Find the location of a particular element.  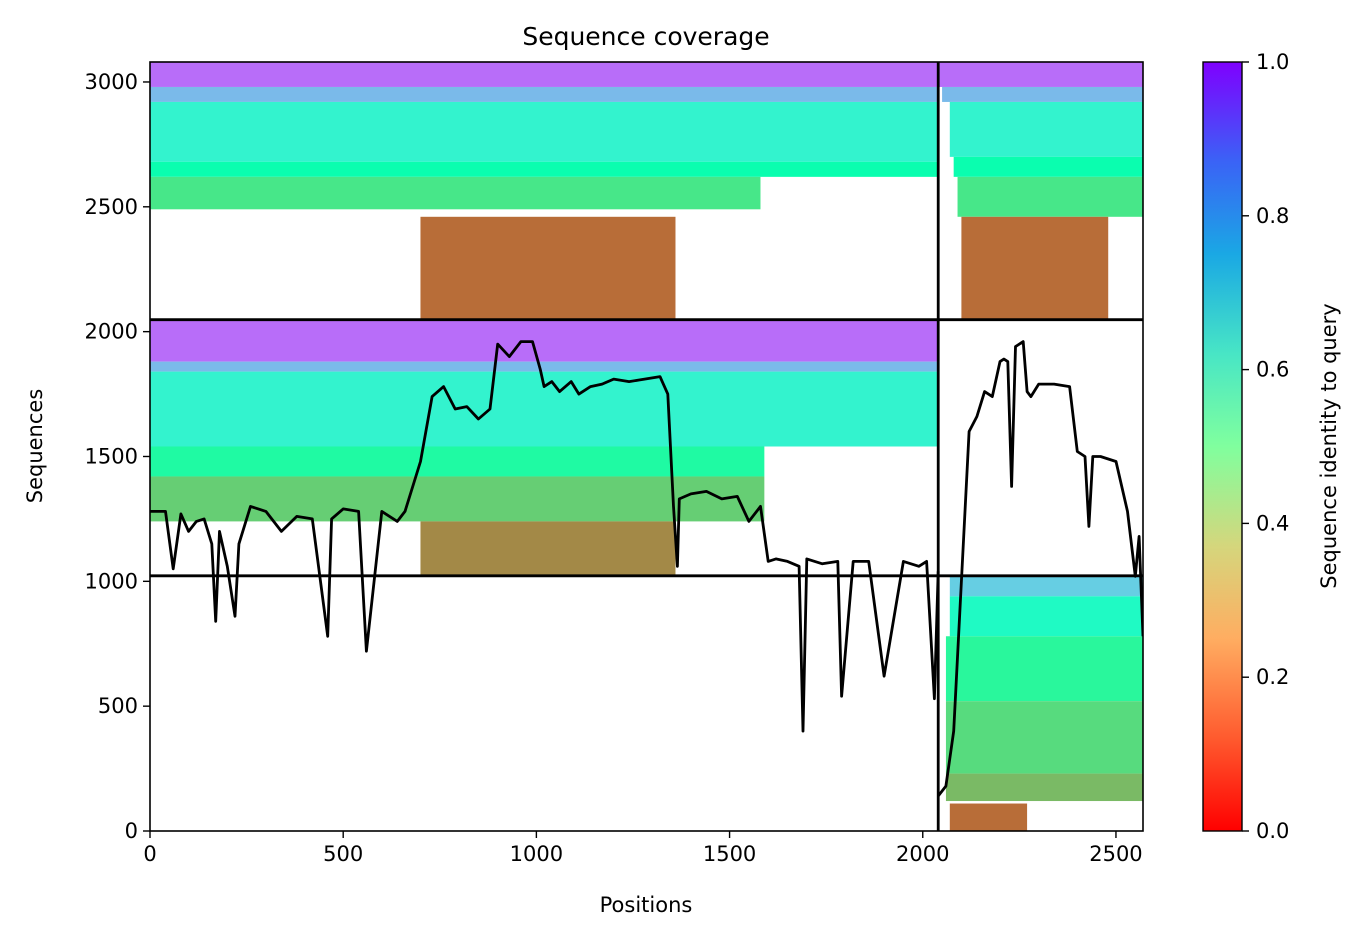

x-tick-label: 1000 is located at coordinates (536, 854).